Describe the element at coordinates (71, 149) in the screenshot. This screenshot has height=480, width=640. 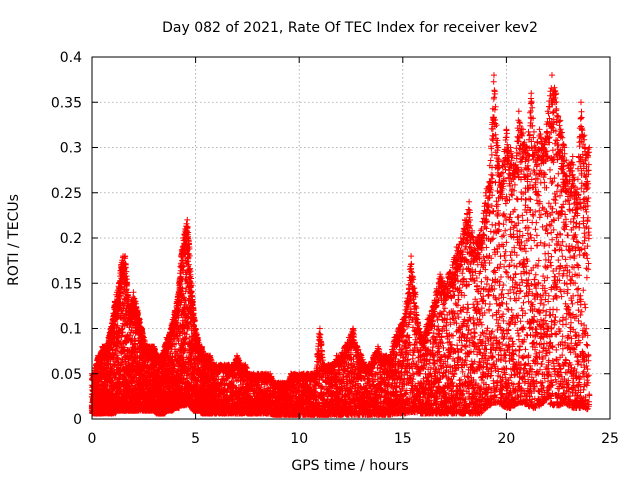
I see `y-tick-label: 0.3` at that location.